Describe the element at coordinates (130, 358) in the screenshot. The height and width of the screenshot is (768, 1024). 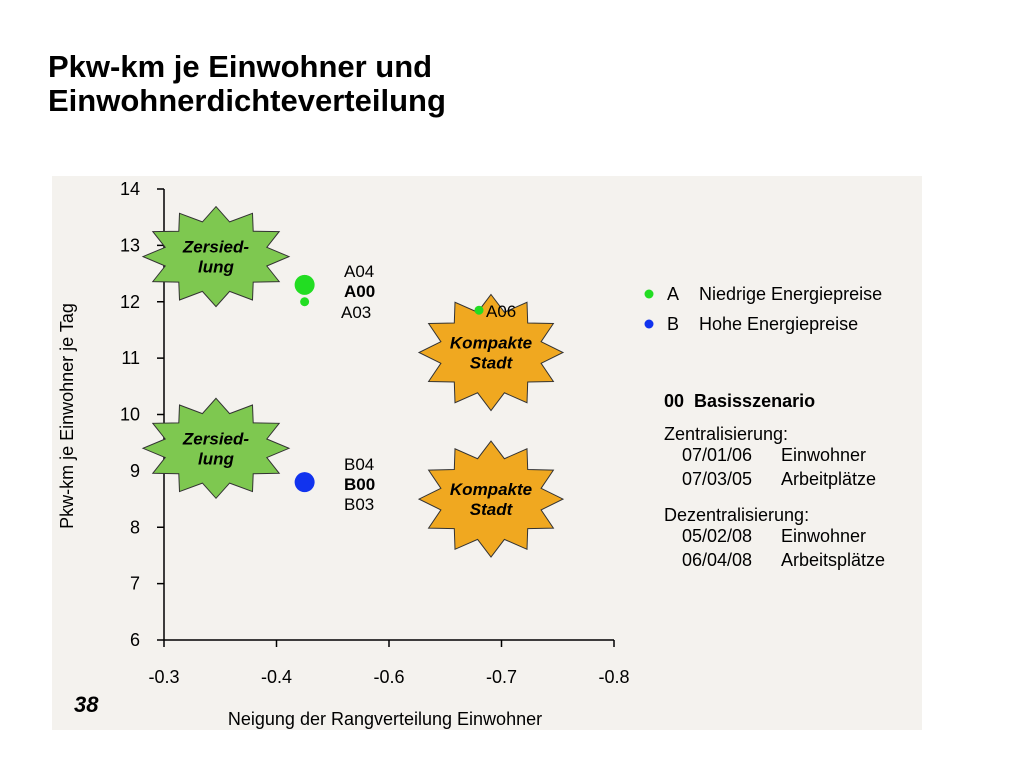
I see `y-tick-label: 11` at that location.